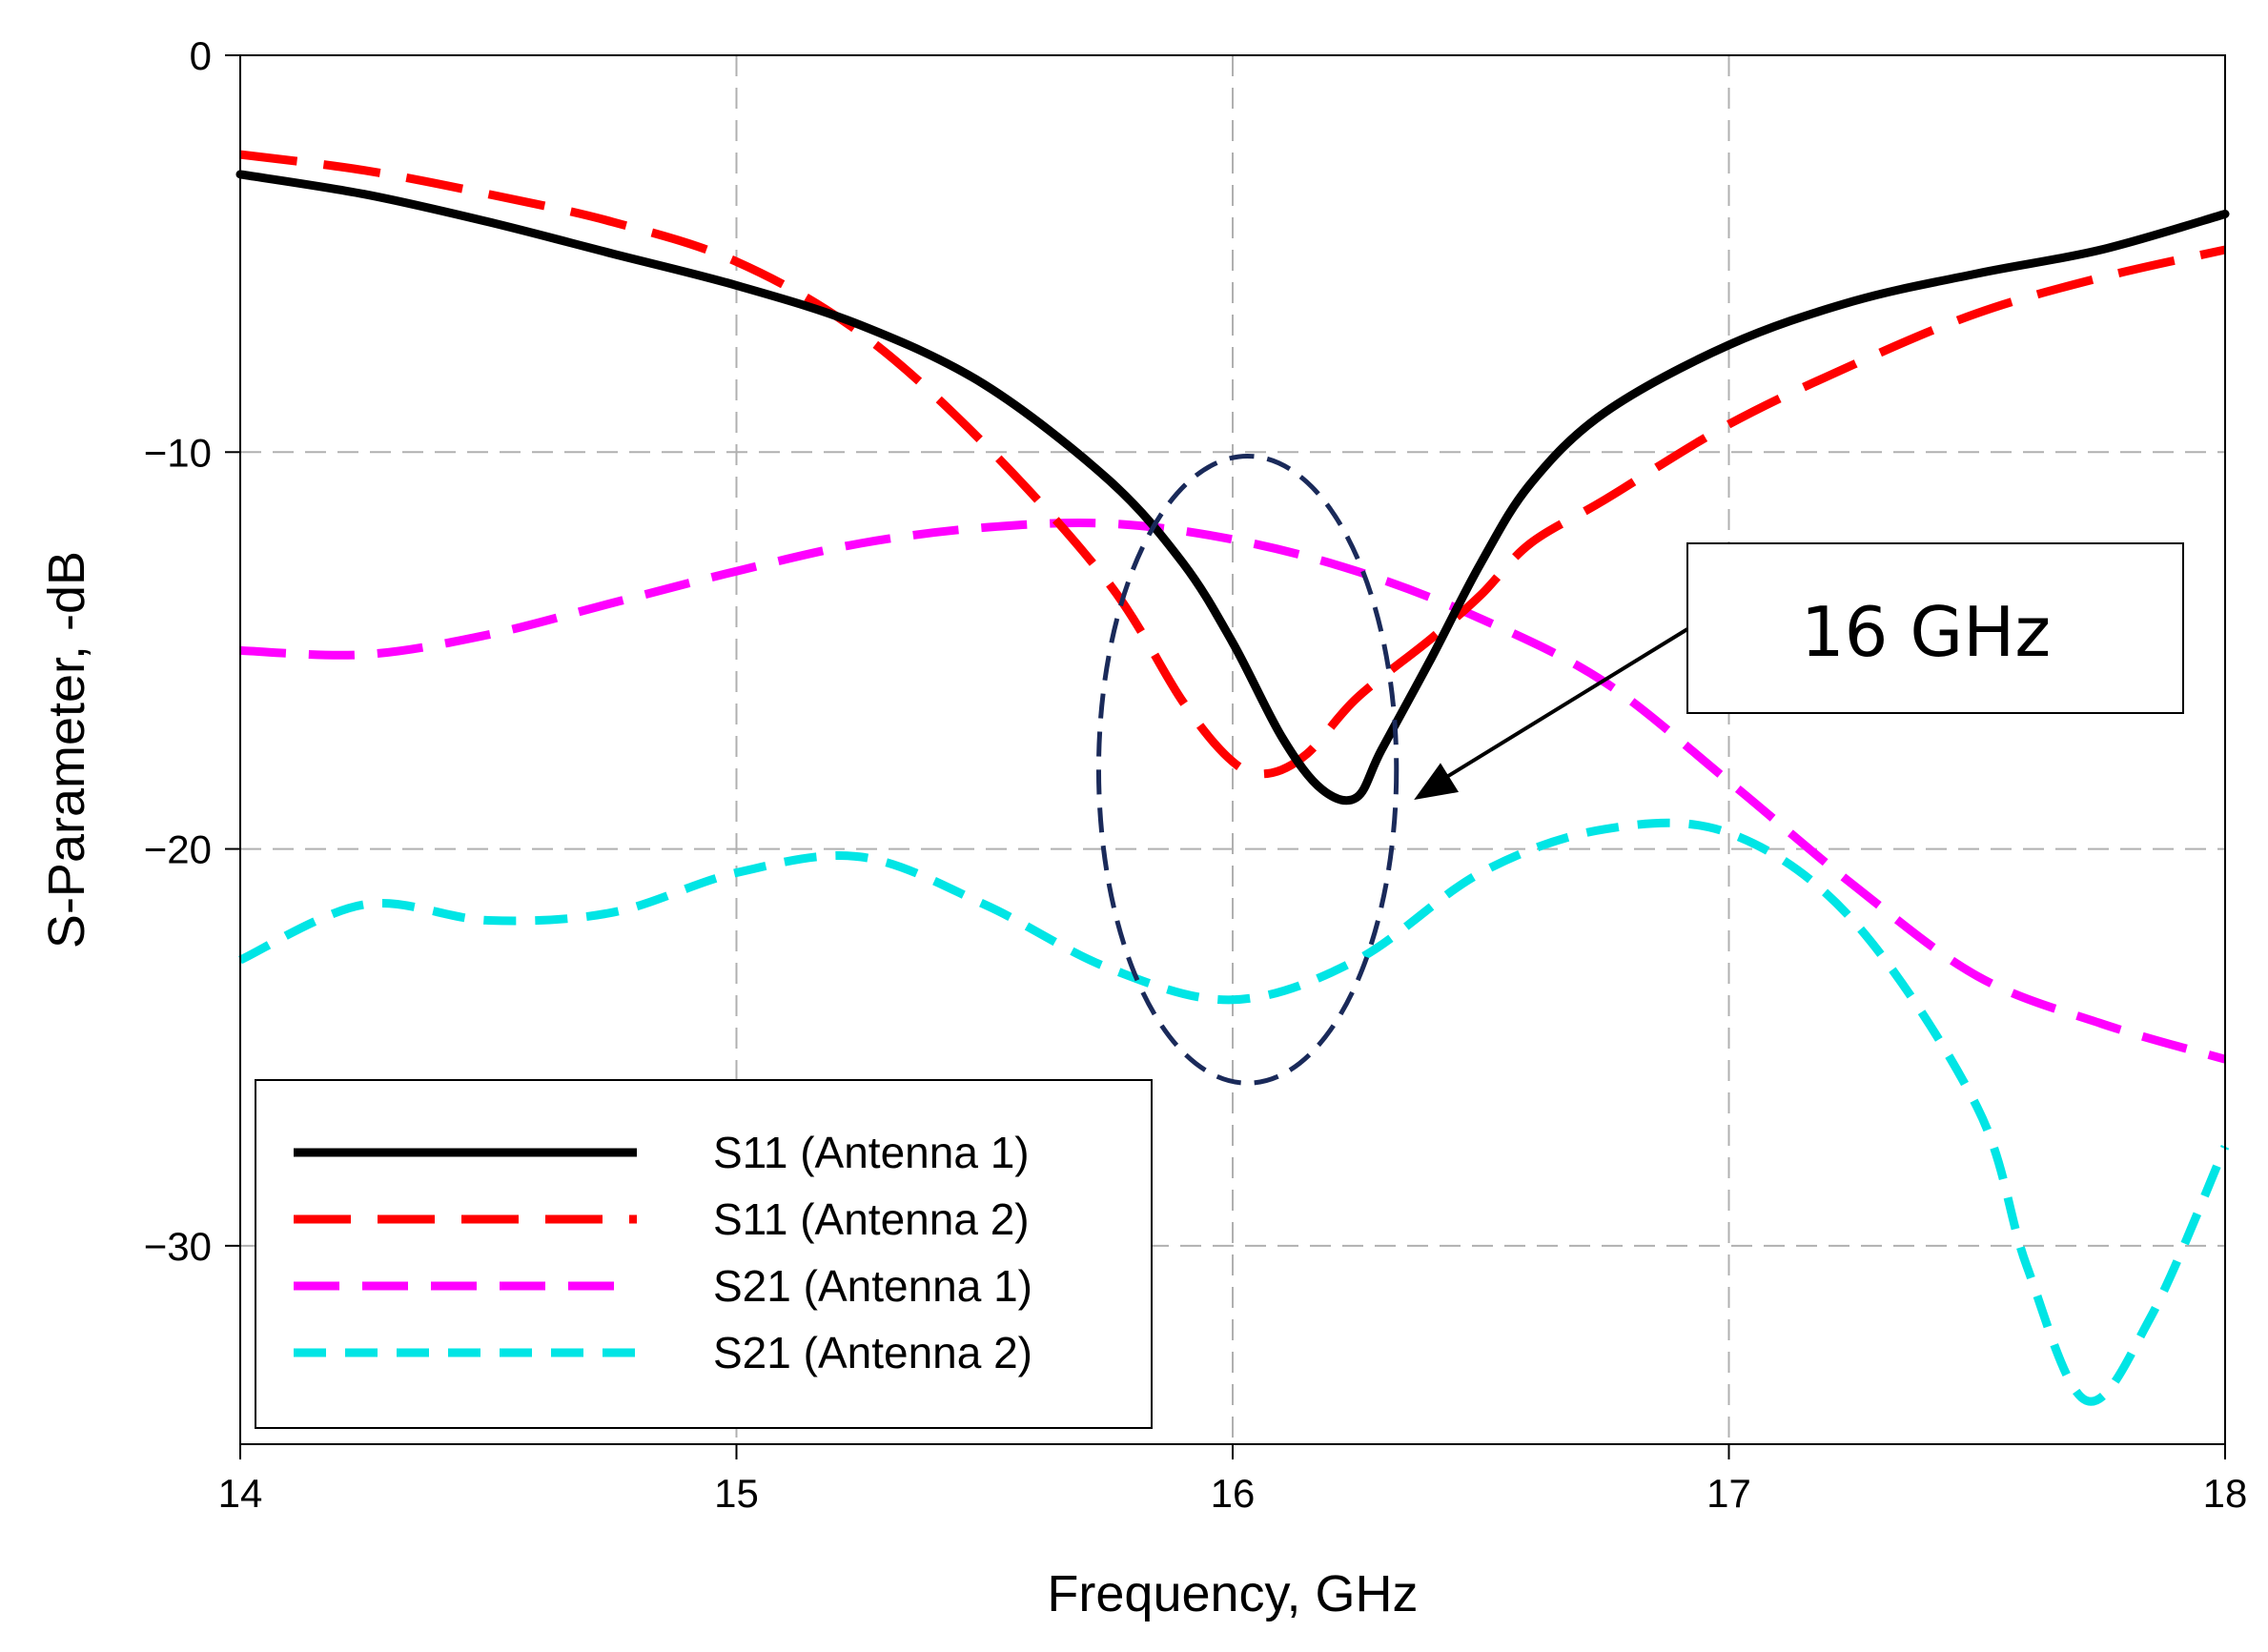 The width and height of the screenshot is (2268, 1652). What do you see at coordinates (872, 1352) in the screenshot?
I see `legend-label-4: S21 (Antenna 2)` at bounding box center [872, 1352].